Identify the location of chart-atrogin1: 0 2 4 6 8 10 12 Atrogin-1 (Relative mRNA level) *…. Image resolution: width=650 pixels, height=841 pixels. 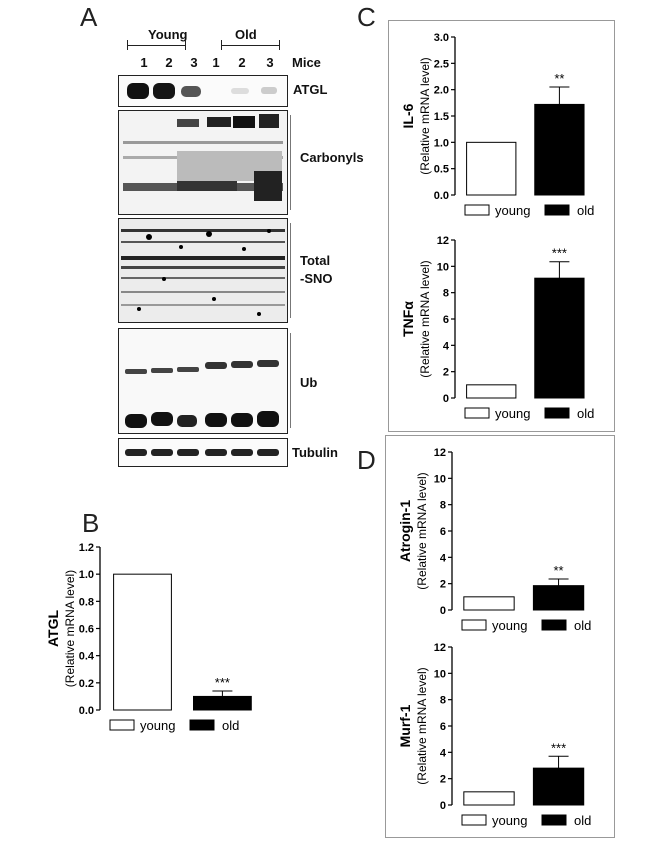
(494, 540).